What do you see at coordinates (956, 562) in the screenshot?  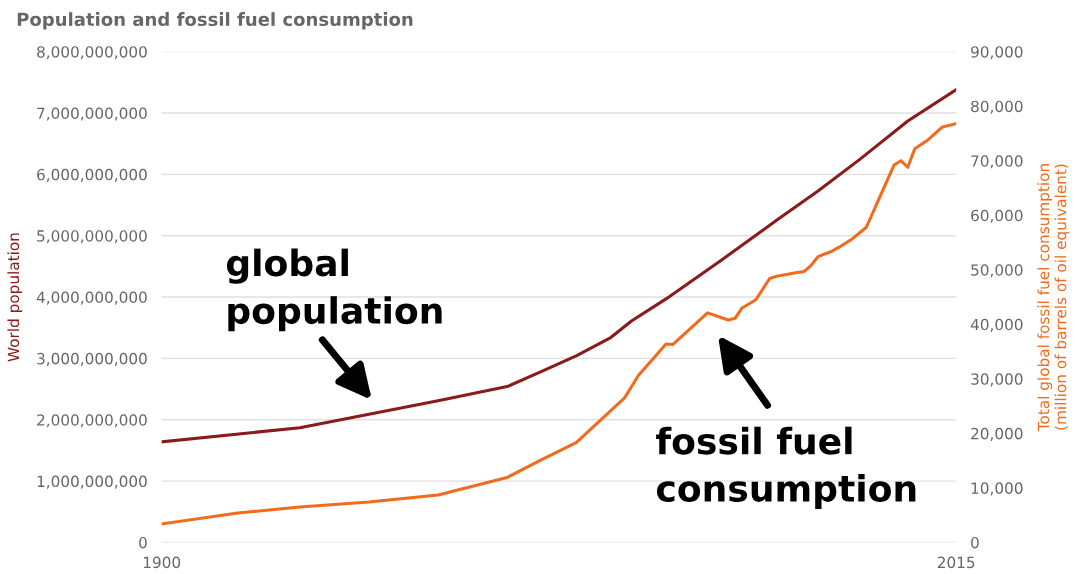 I see `x-tick-label: 2015` at bounding box center [956, 562].